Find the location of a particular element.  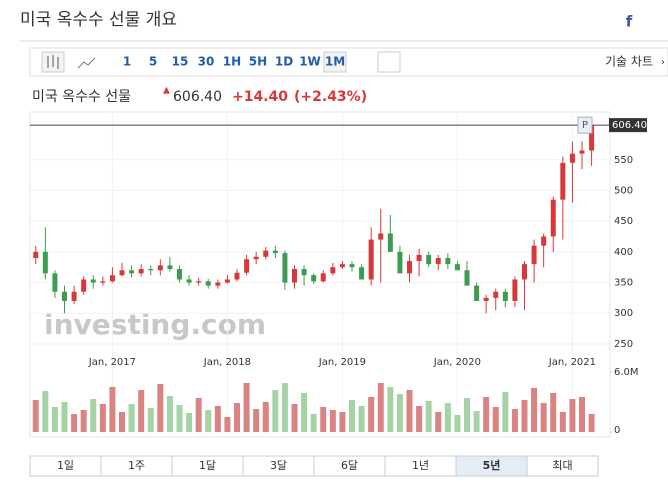

x-tick-label: Jan, 2019 is located at coordinates (342, 362).